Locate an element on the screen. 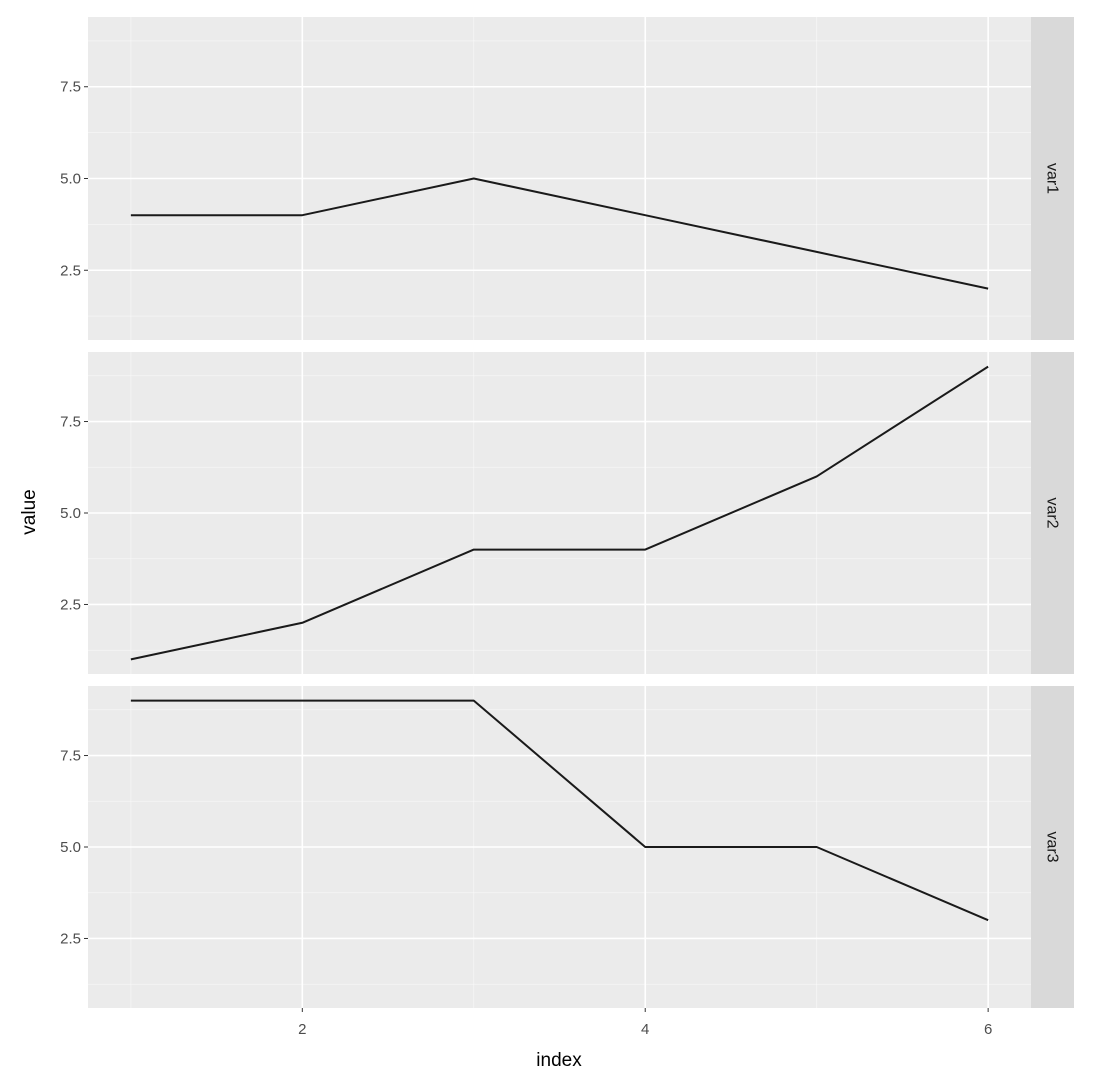 The height and width of the screenshot is (1092, 1102). x-tick-label: 6 is located at coordinates (988, 1029).